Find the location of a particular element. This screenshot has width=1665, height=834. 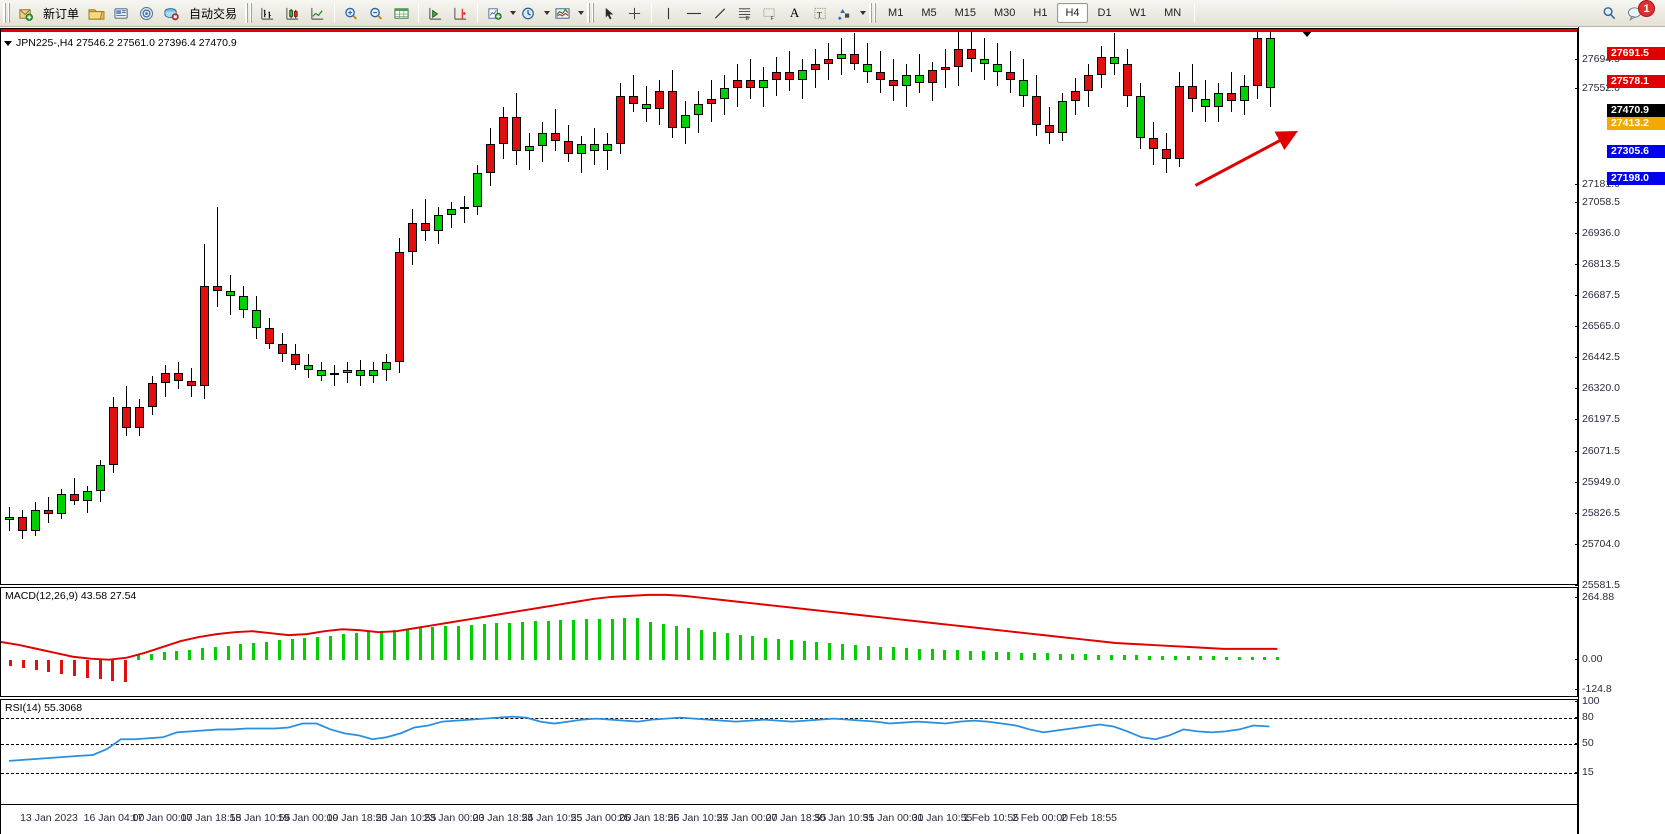

search-button is located at coordinates (1609, 13).